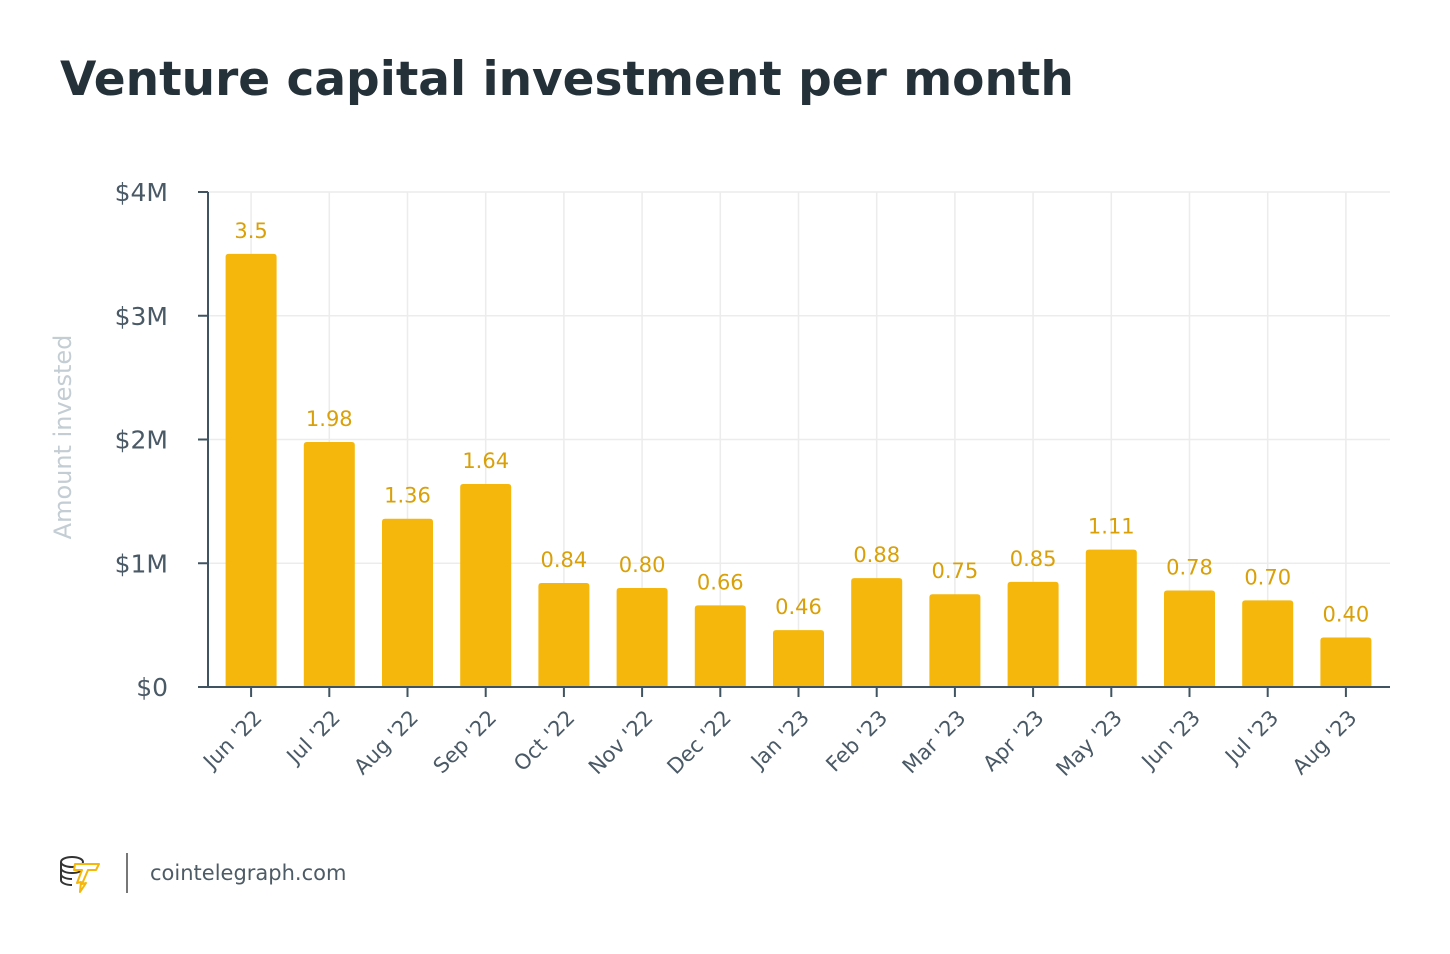  I want to click on x-tick-label: May '23, so click(1088, 743).